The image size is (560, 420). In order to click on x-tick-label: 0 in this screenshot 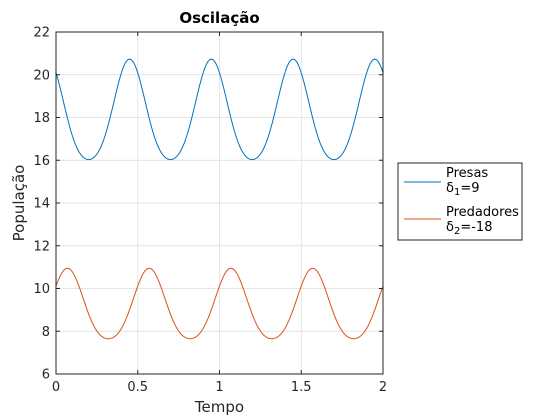, I will do `click(56, 387)`.